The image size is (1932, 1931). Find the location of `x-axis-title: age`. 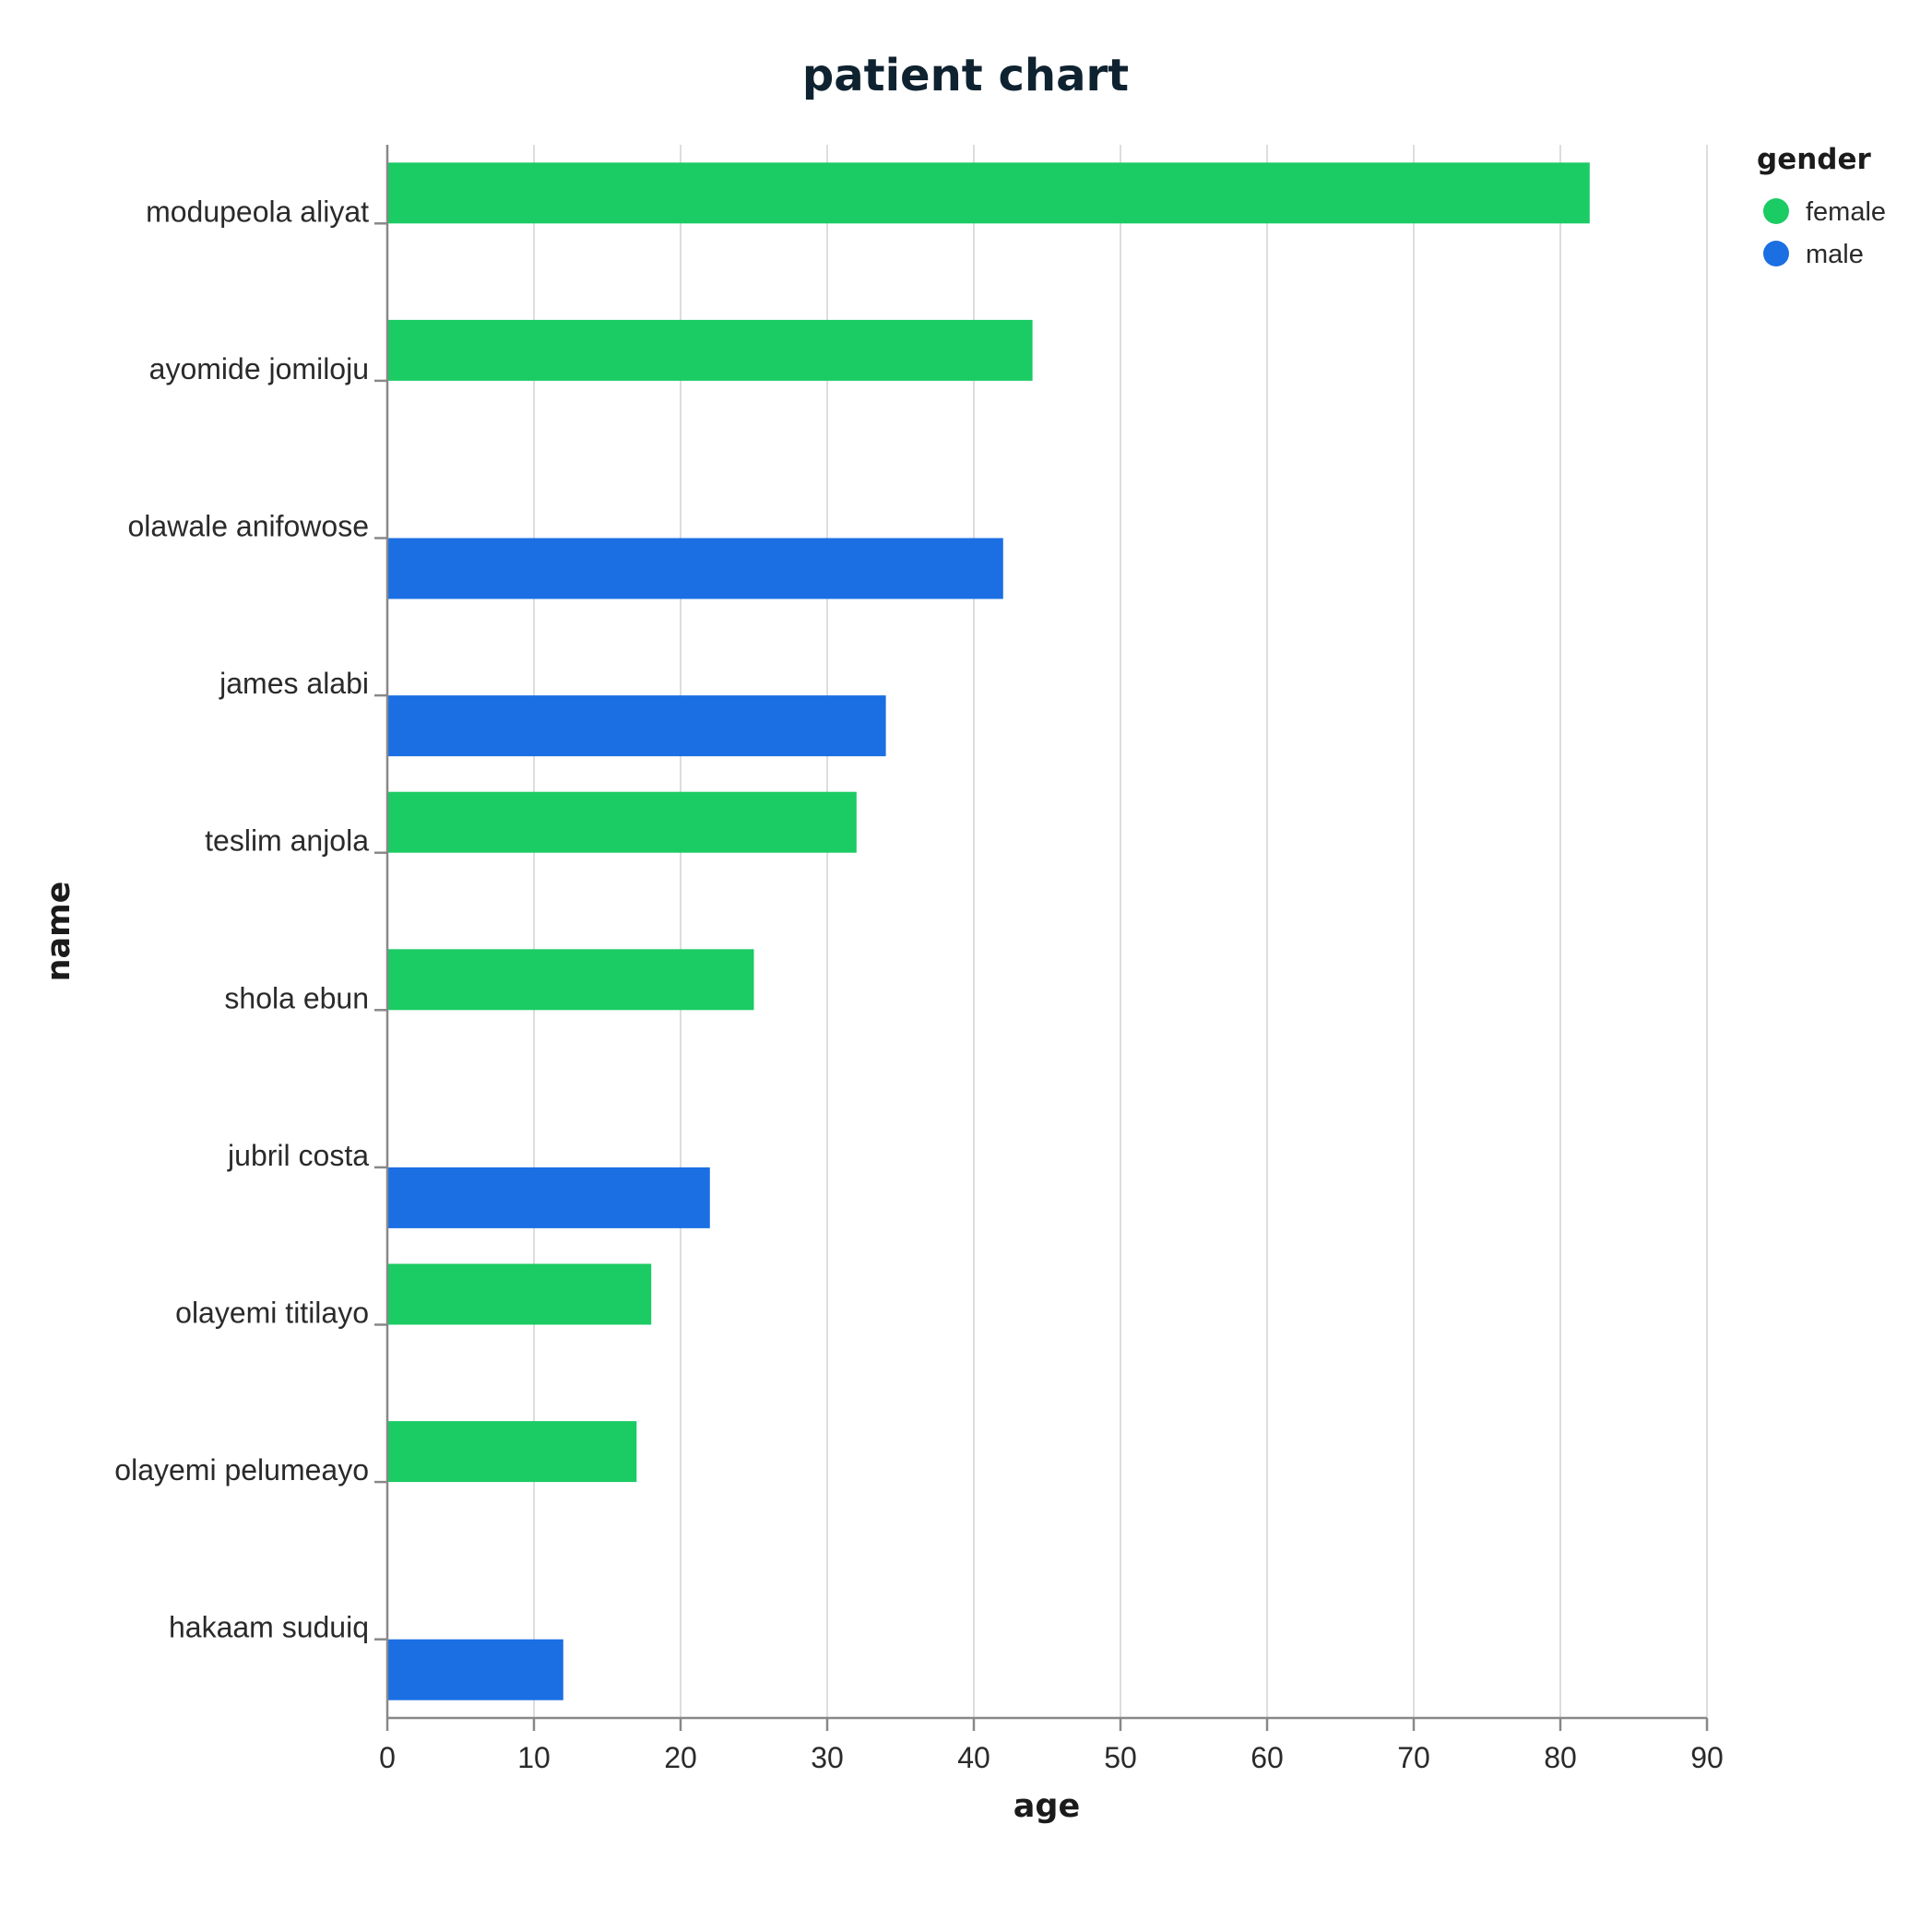

x-axis-title: age is located at coordinates (1046, 1806).